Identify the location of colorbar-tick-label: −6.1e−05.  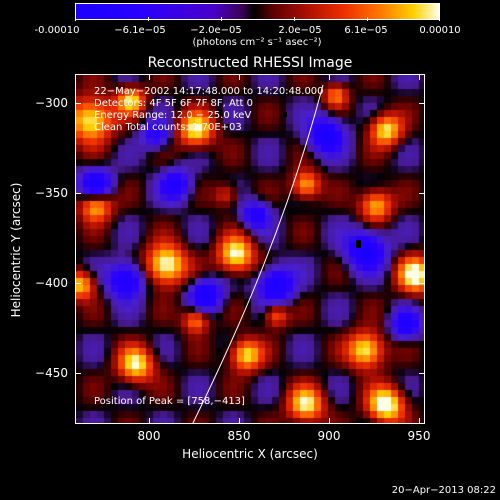
(140, 30).